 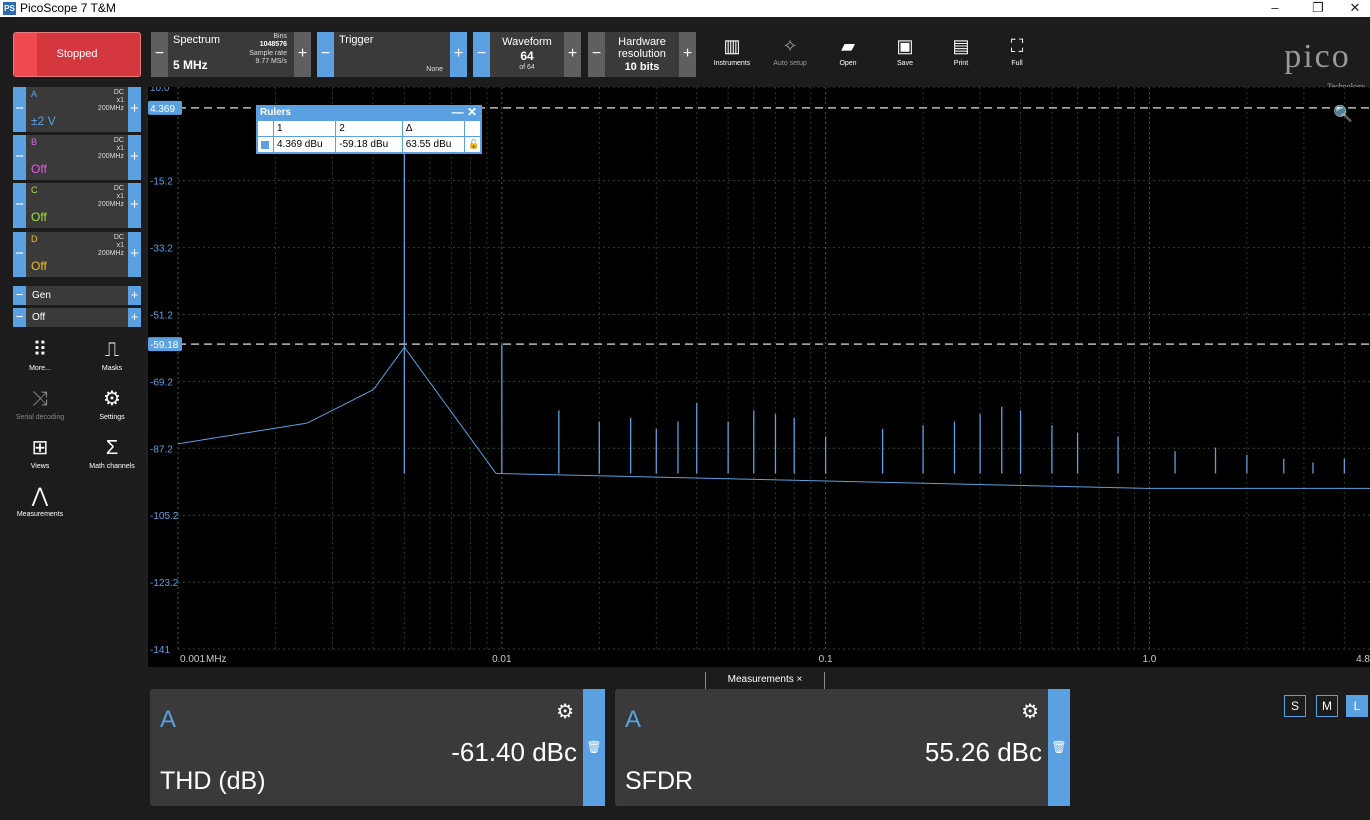 What do you see at coordinates (192, 659) in the screenshot?
I see `x-tick-label: 0.001` at bounding box center [192, 659].